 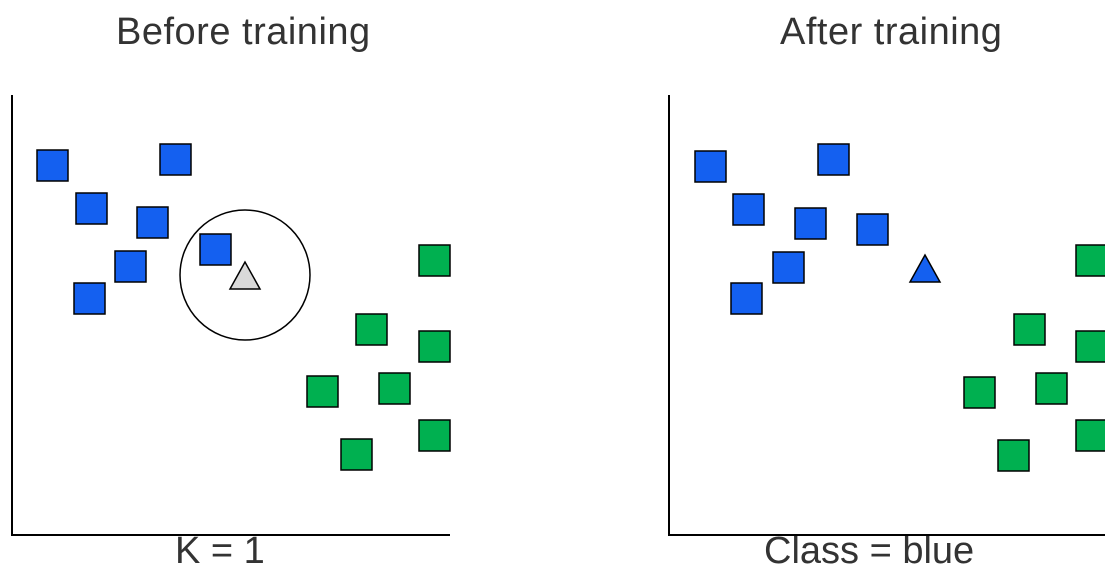 I want to click on blue-points-after, so click(x=791, y=229).